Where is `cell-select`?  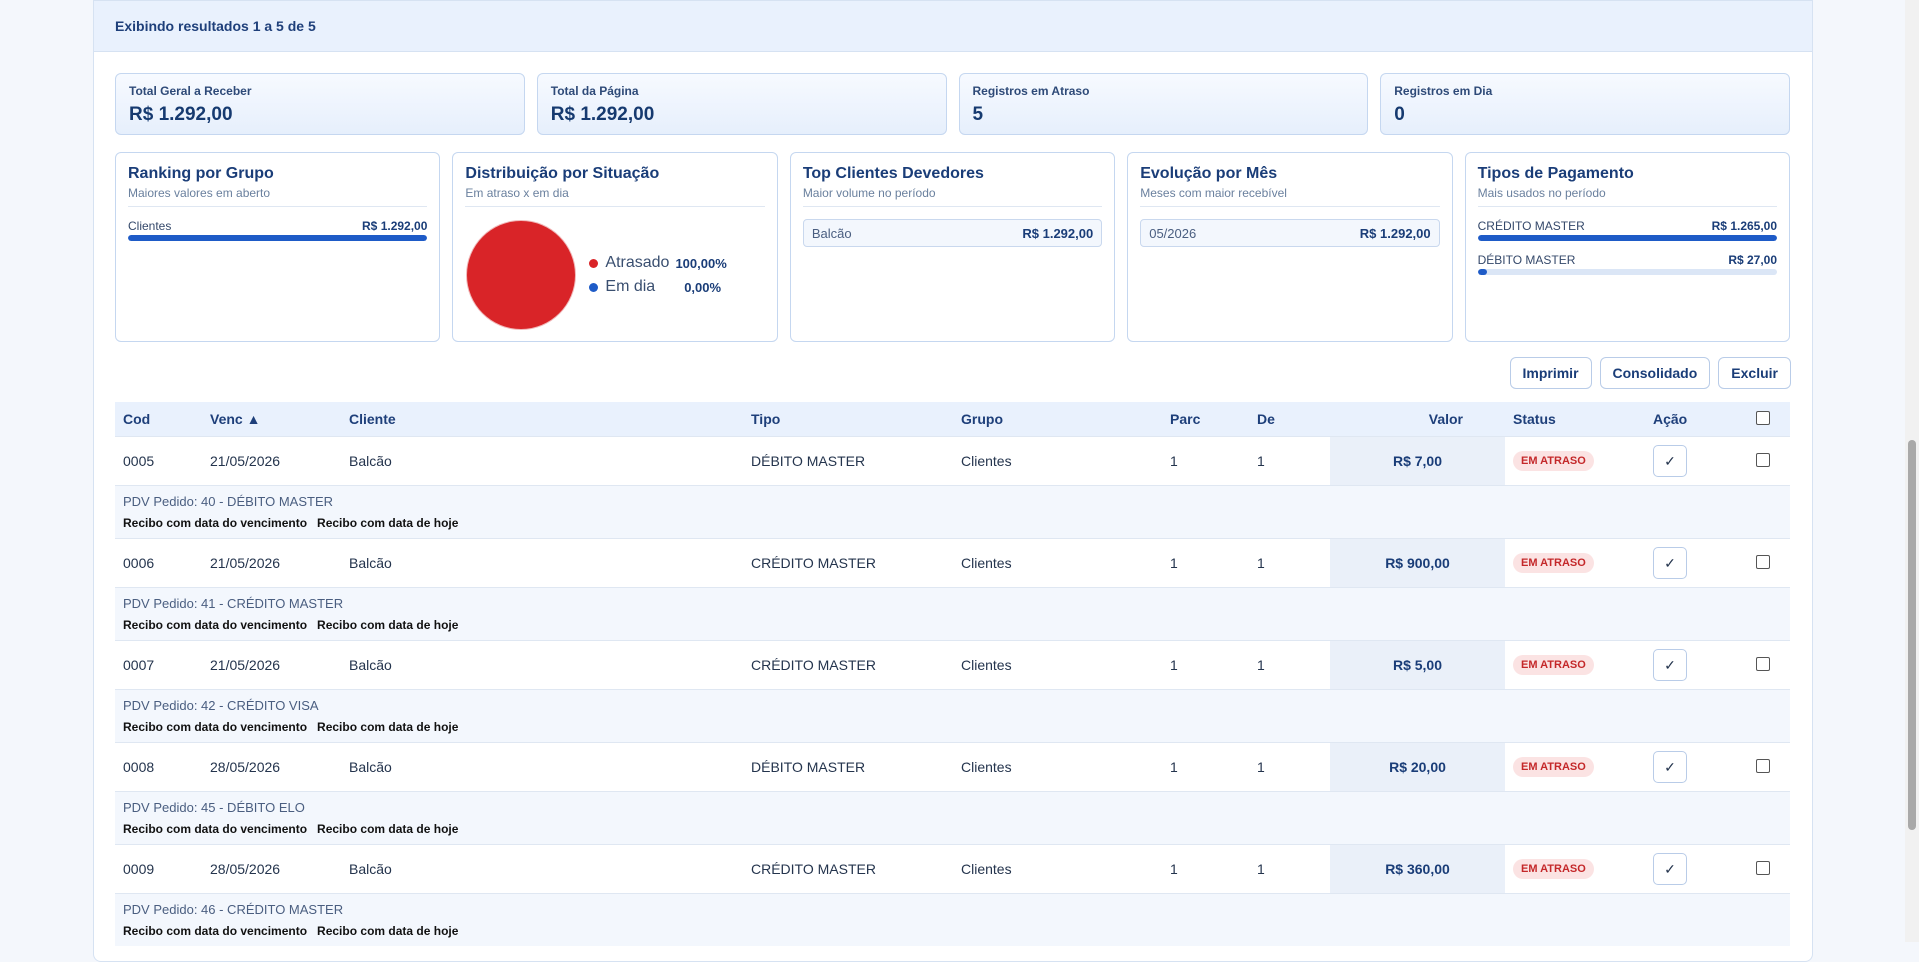
cell-select is located at coordinates (1762, 461).